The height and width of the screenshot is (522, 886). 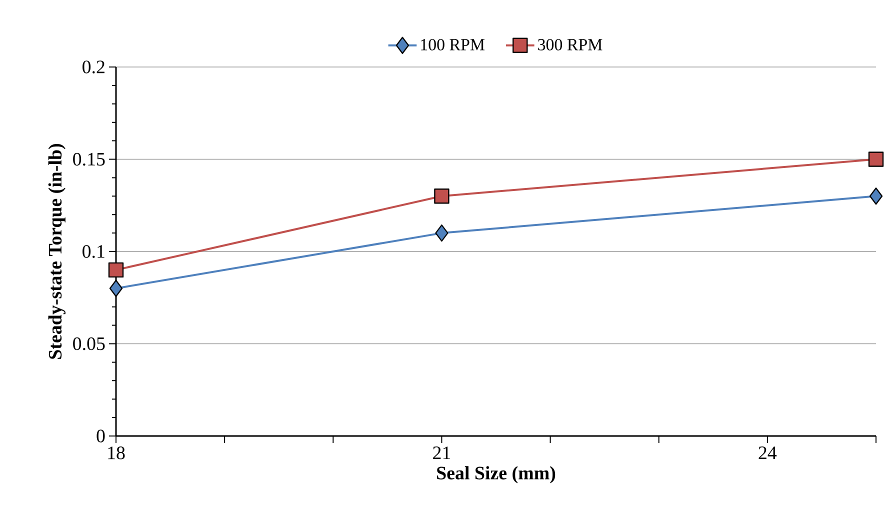 What do you see at coordinates (496, 475) in the screenshot?
I see `x-axis-title: Seal Size (mm)` at bounding box center [496, 475].